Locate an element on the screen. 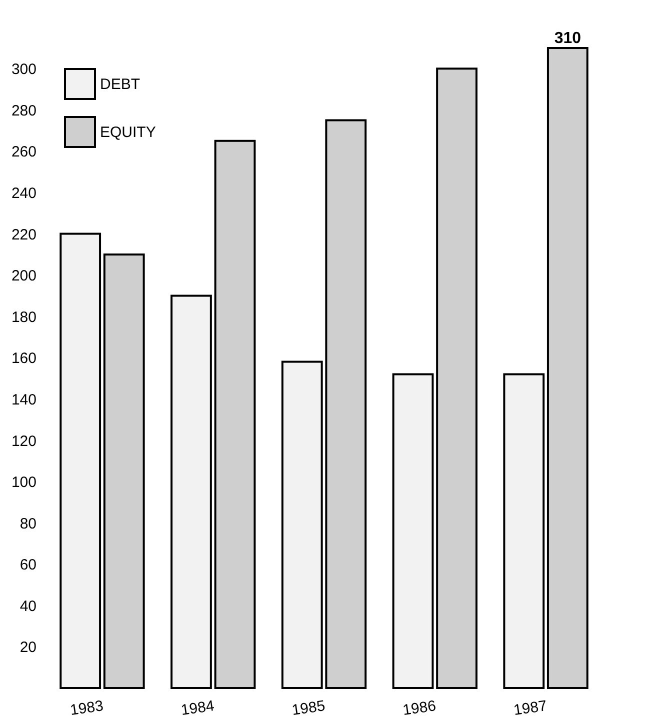 This screenshot has height=722, width=650. legend-label: DEBT is located at coordinates (120, 84).